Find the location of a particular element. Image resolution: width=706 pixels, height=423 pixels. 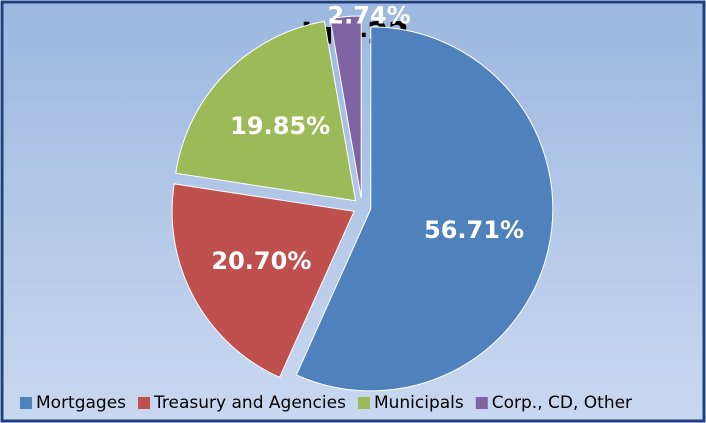

legend-label: Corp., CD, Other is located at coordinates (562, 403).